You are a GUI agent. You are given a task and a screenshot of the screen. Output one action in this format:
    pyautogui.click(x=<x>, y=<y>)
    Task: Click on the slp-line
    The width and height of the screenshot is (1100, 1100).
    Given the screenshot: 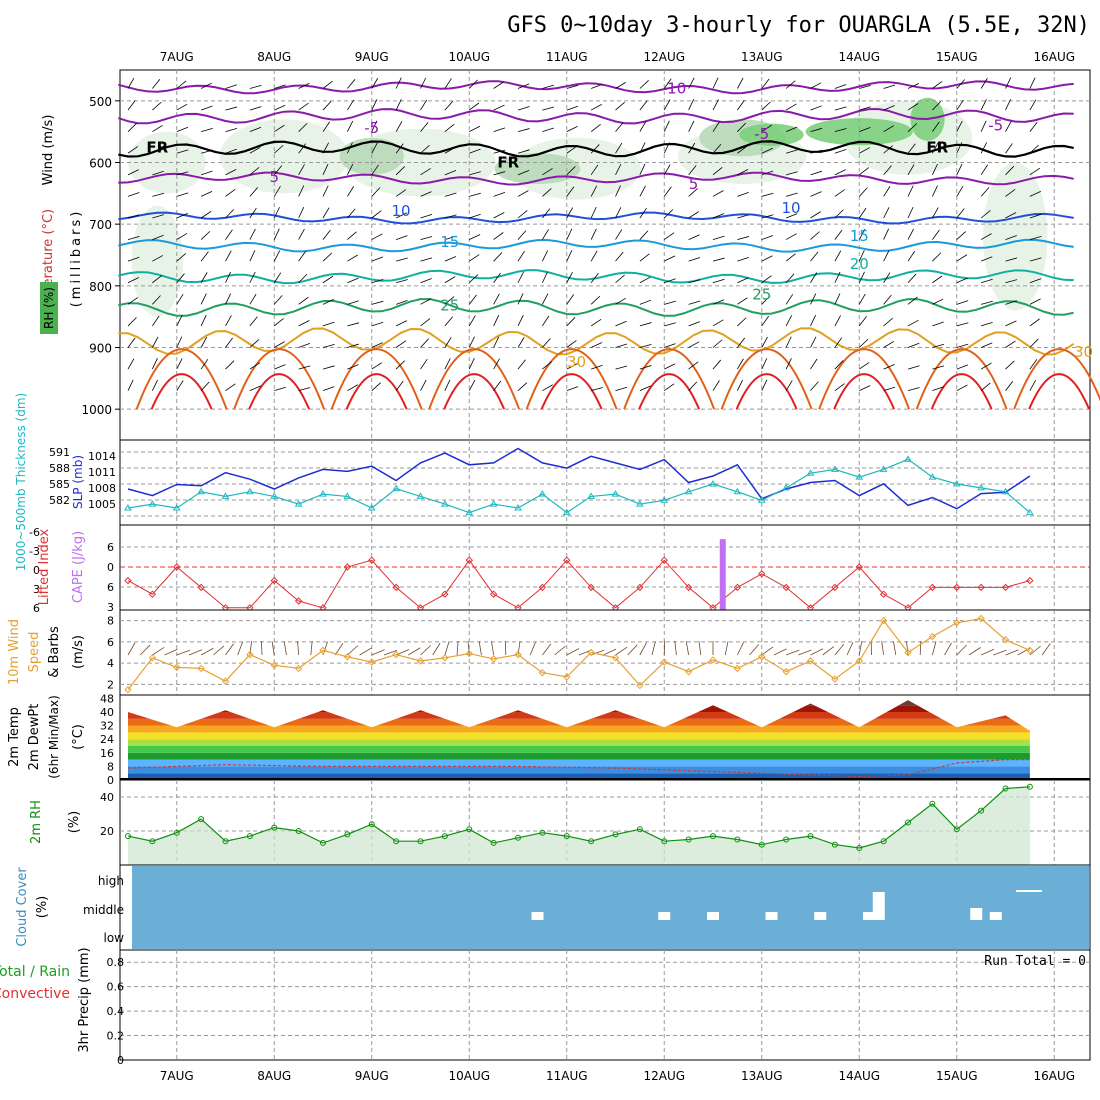 What is the action you would take?
    pyautogui.click(x=579, y=478)
    